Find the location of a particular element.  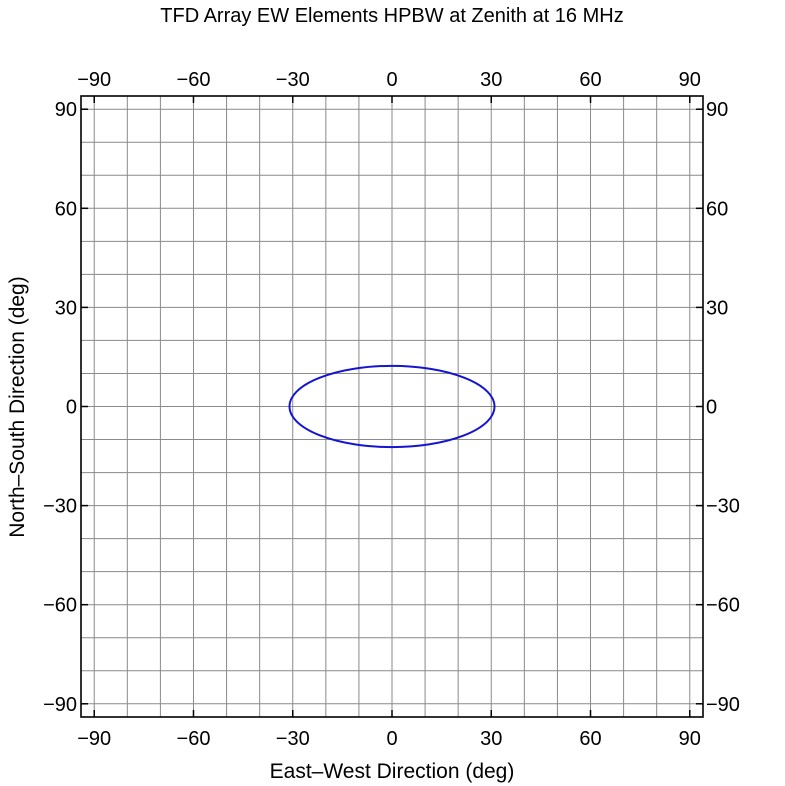

x-tick-label-top: 90 is located at coordinates (690, 80).